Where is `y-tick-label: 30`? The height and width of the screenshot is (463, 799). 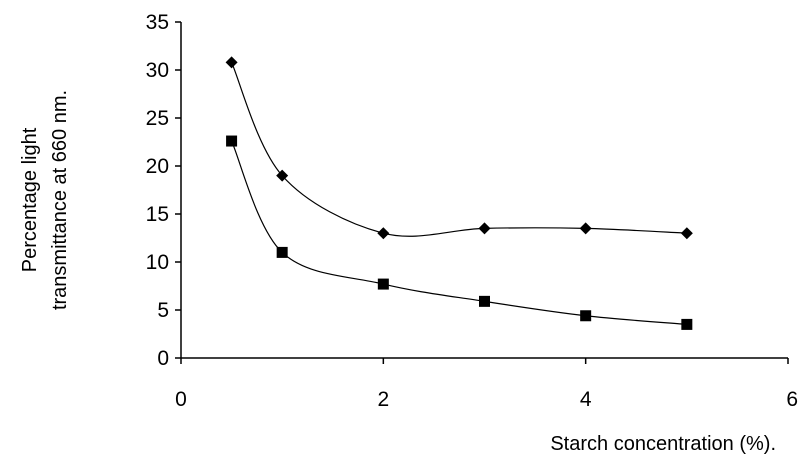 y-tick-label: 30 is located at coordinates (157, 70).